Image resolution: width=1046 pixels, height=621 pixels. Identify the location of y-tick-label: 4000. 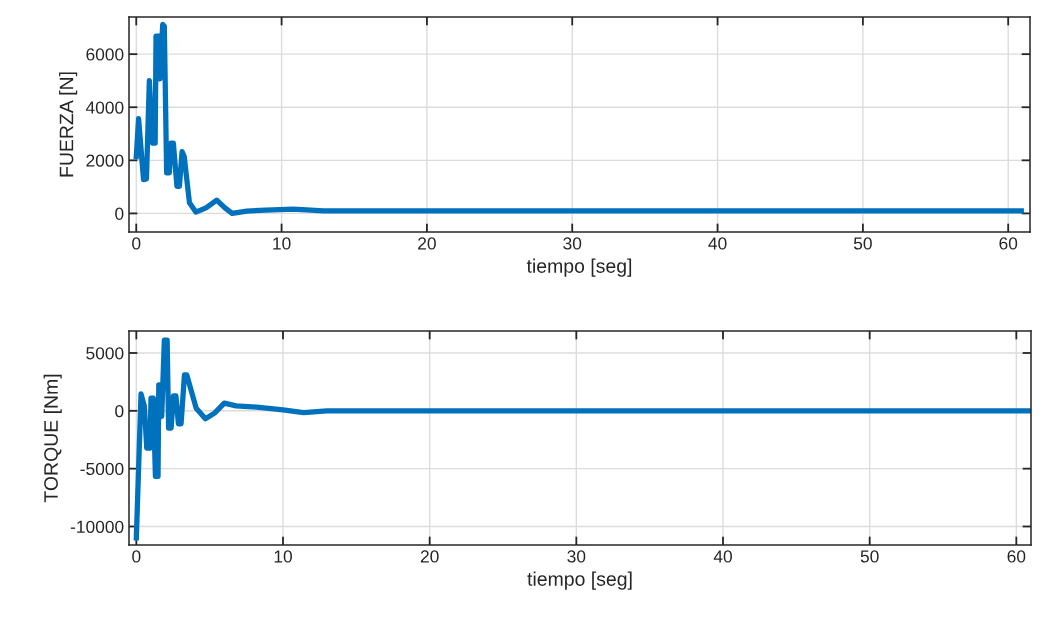
(104, 107).